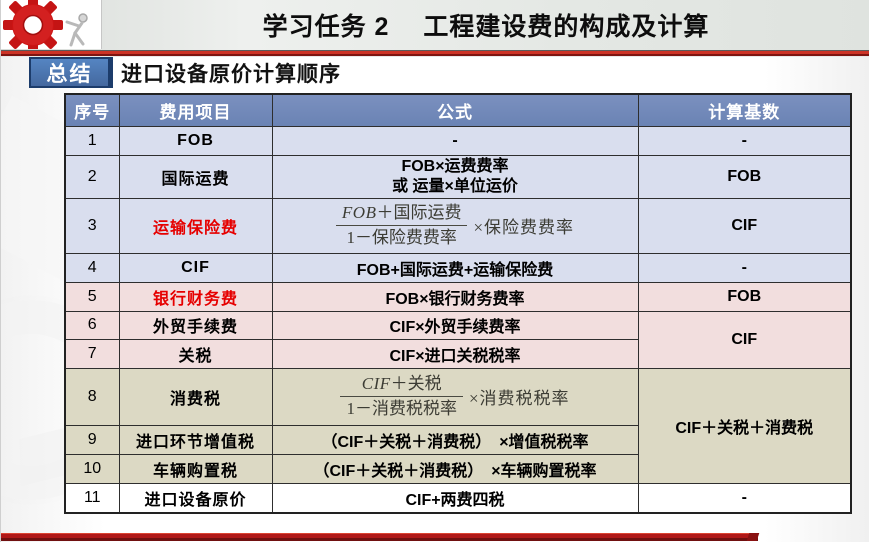 Image resolution: width=869 pixels, height=542 pixels. I want to click on formula-cell: CIF＋关税 1－消费税税率 ×消费税税率, so click(455, 396).